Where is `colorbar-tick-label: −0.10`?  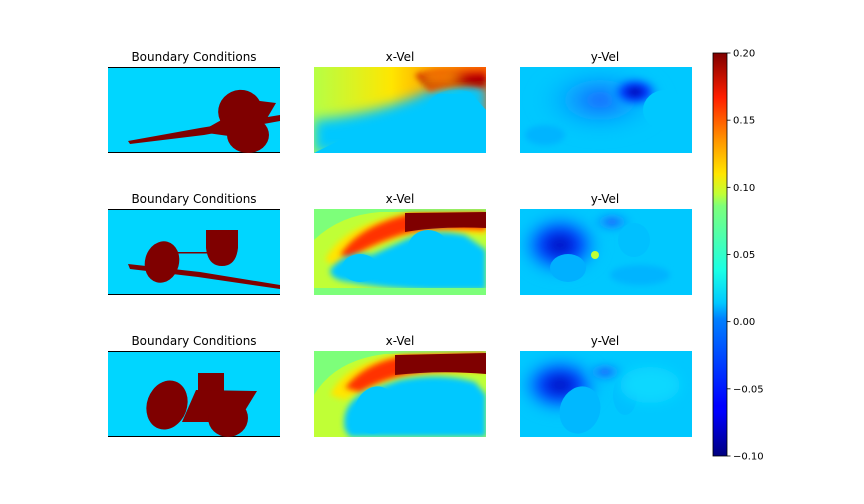 colorbar-tick-label: −0.10 is located at coordinates (748, 457).